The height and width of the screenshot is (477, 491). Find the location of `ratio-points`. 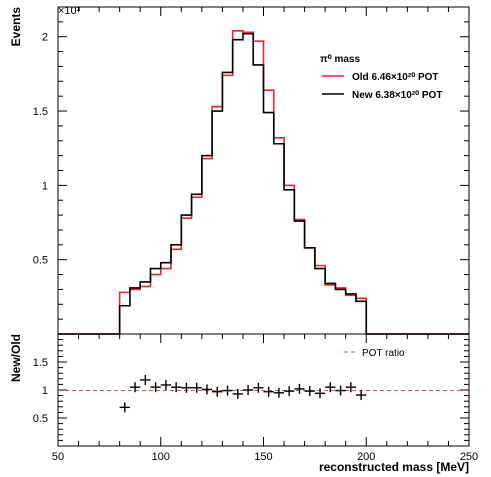

ratio-points is located at coordinates (243, 393).